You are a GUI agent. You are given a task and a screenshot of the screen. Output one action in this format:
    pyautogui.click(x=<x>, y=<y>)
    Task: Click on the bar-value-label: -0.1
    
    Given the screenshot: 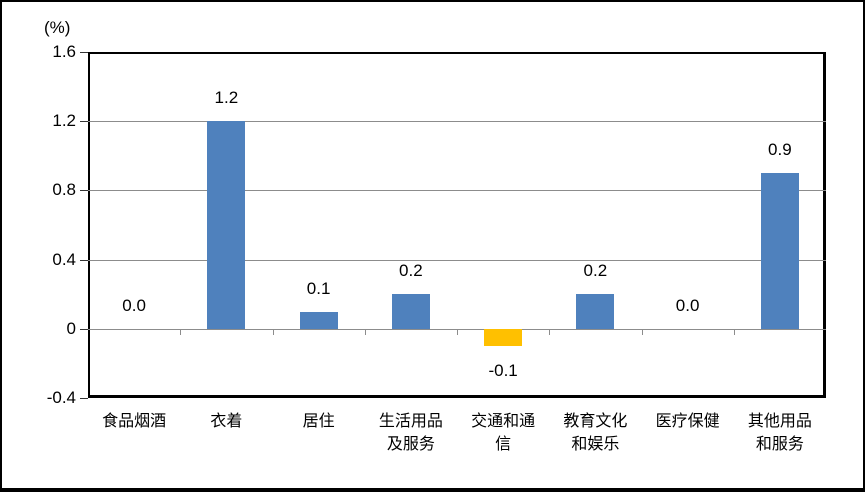 What is the action you would take?
    pyautogui.click(x=503, y=371)
    